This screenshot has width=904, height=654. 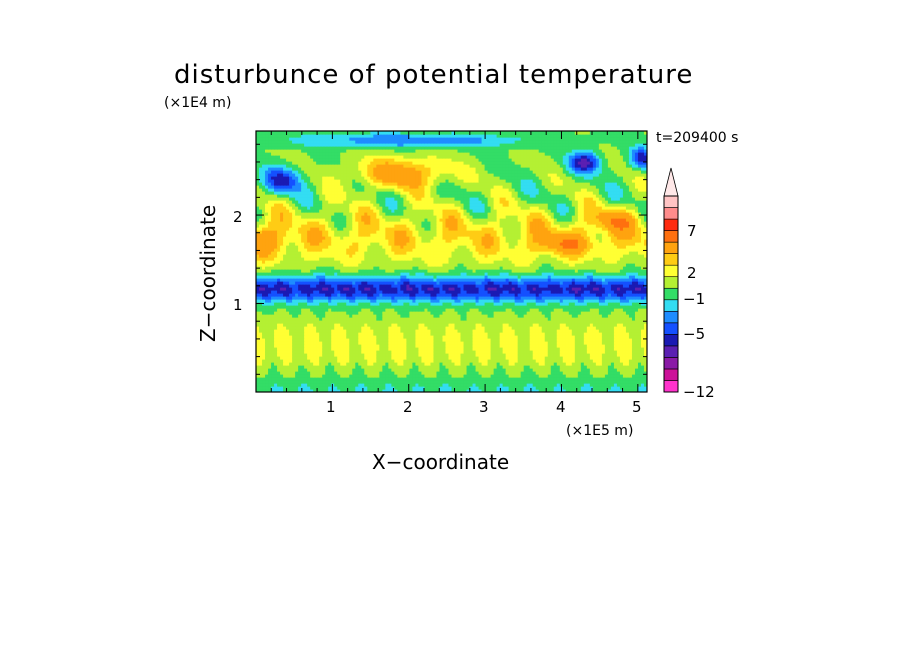 I want to click on time-label: t=209400 s, so click(x=697, y=138).